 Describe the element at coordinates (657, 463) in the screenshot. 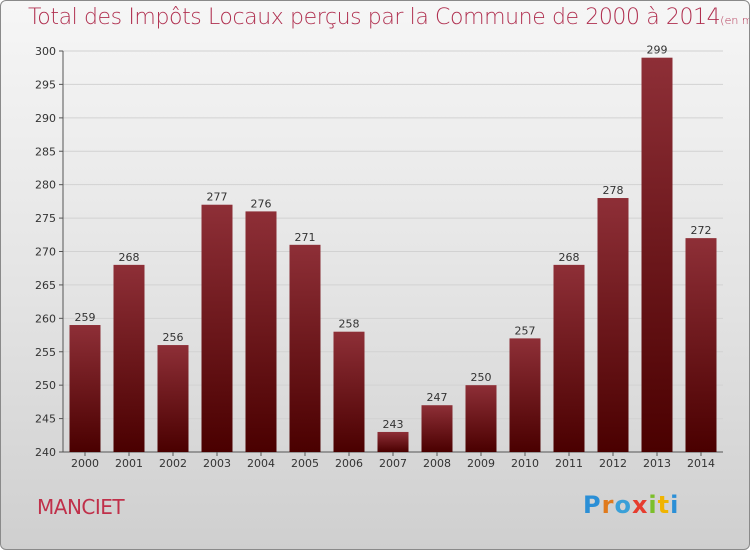

I see `x-tick-label: 2013` at that location.